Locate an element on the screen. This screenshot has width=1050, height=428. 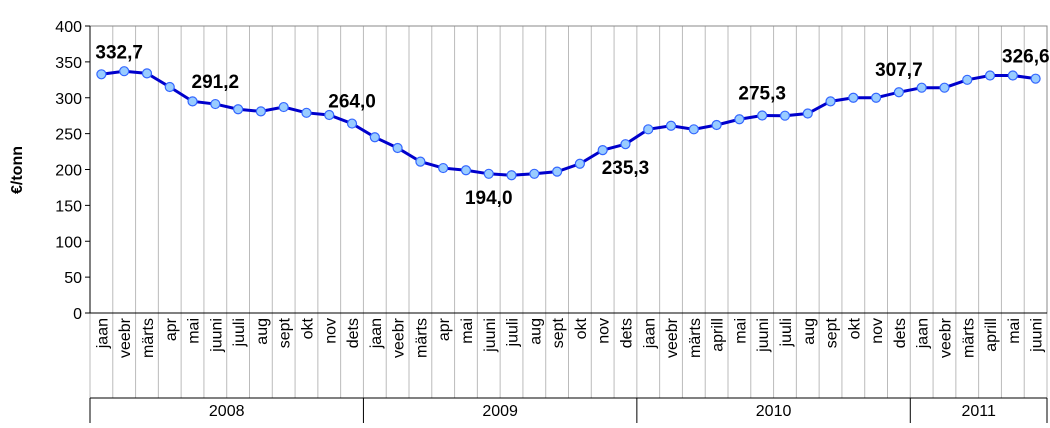
y-tick-label: 100 is located at coordinates (68, 242).